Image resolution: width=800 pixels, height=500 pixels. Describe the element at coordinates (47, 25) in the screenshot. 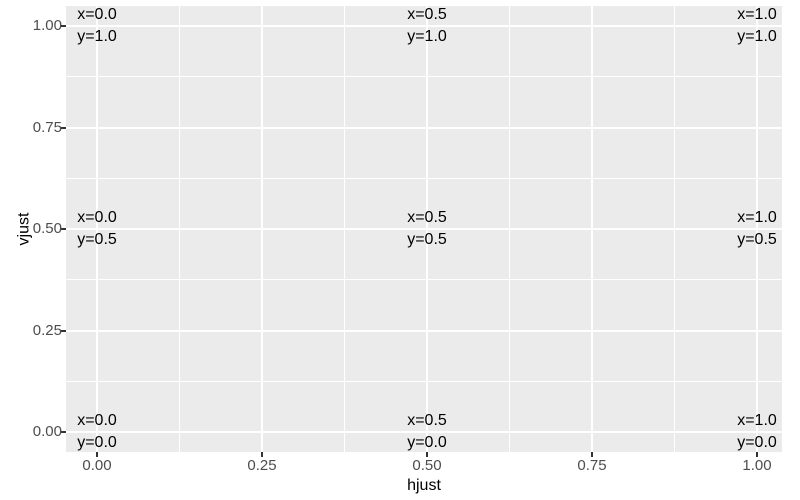

I see `y-axis-tick-label: 1.00` at that location.